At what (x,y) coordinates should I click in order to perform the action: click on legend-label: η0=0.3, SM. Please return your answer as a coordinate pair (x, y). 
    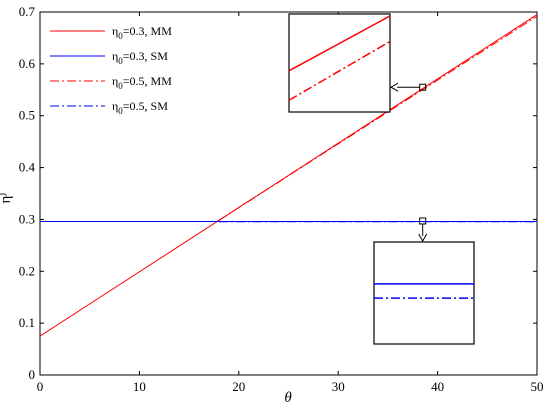
    Looking at the image, I should click on (140, 57).